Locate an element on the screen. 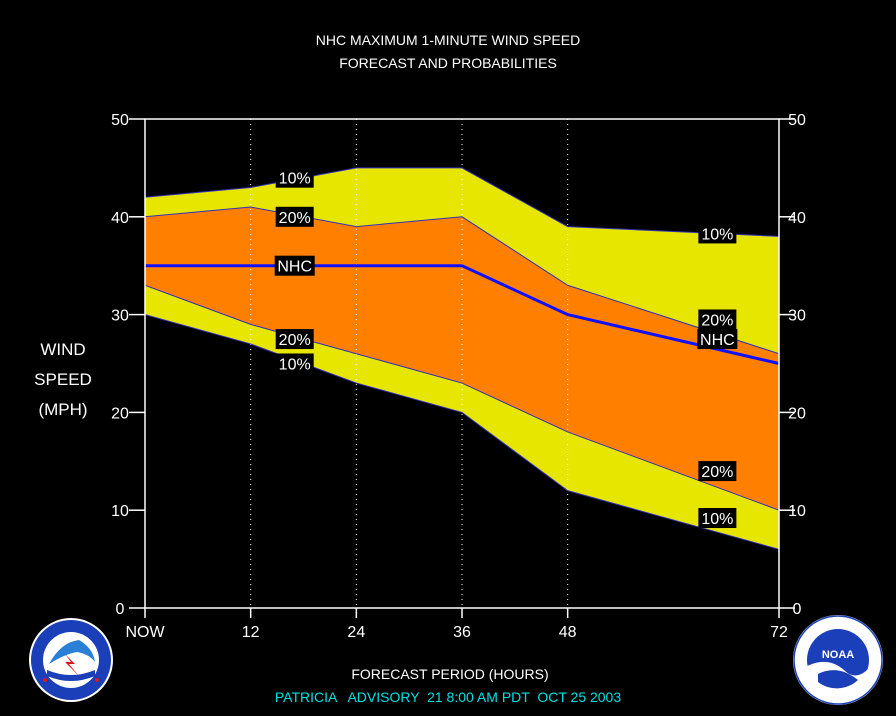  series-label-3: 20% is located at coordinates (295, 340).